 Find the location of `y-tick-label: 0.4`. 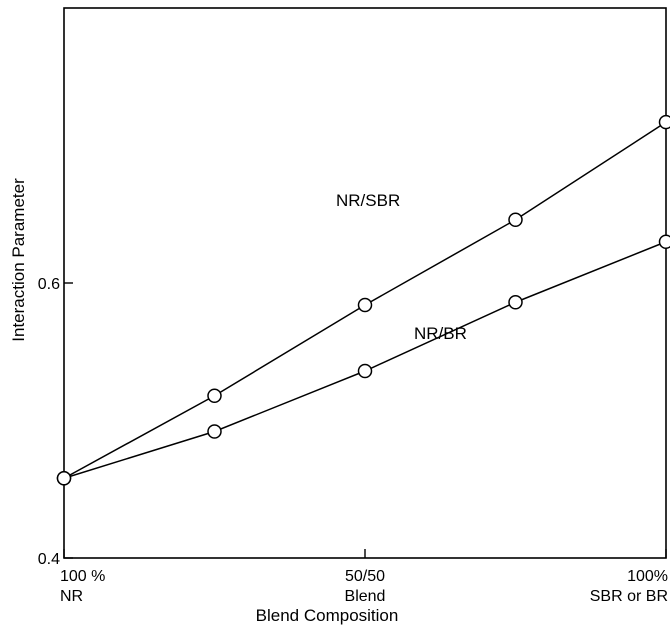

y-tick-label: 0.4 is located at coordinates (49, 559).